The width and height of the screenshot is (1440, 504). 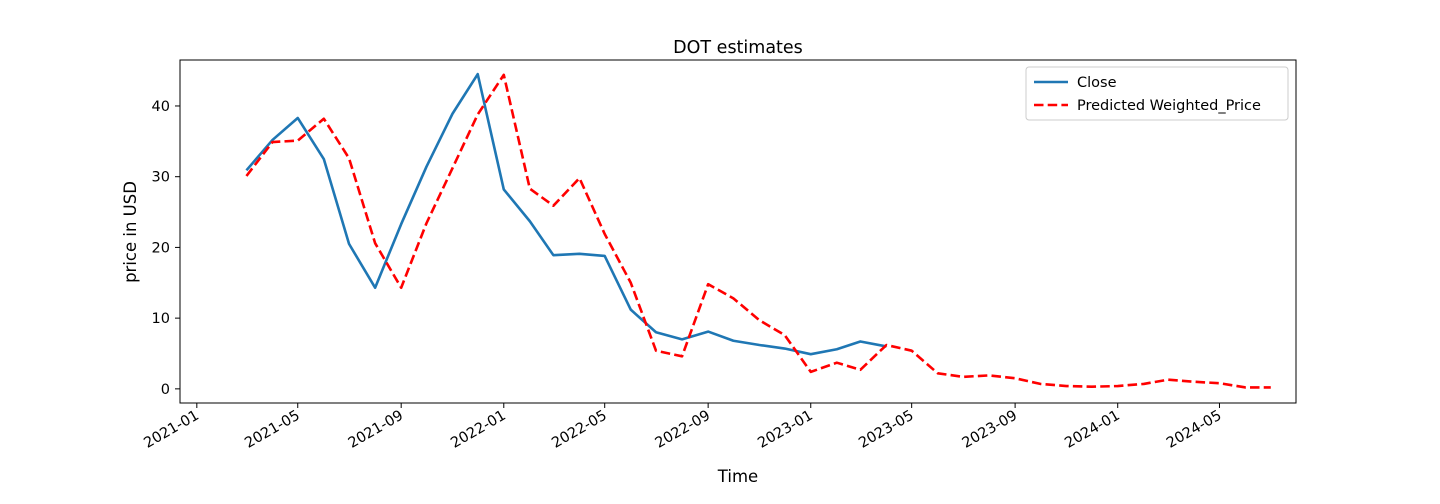 I want to click on y-axis: 0 10 20 30 40, so click(x=166, y=248).